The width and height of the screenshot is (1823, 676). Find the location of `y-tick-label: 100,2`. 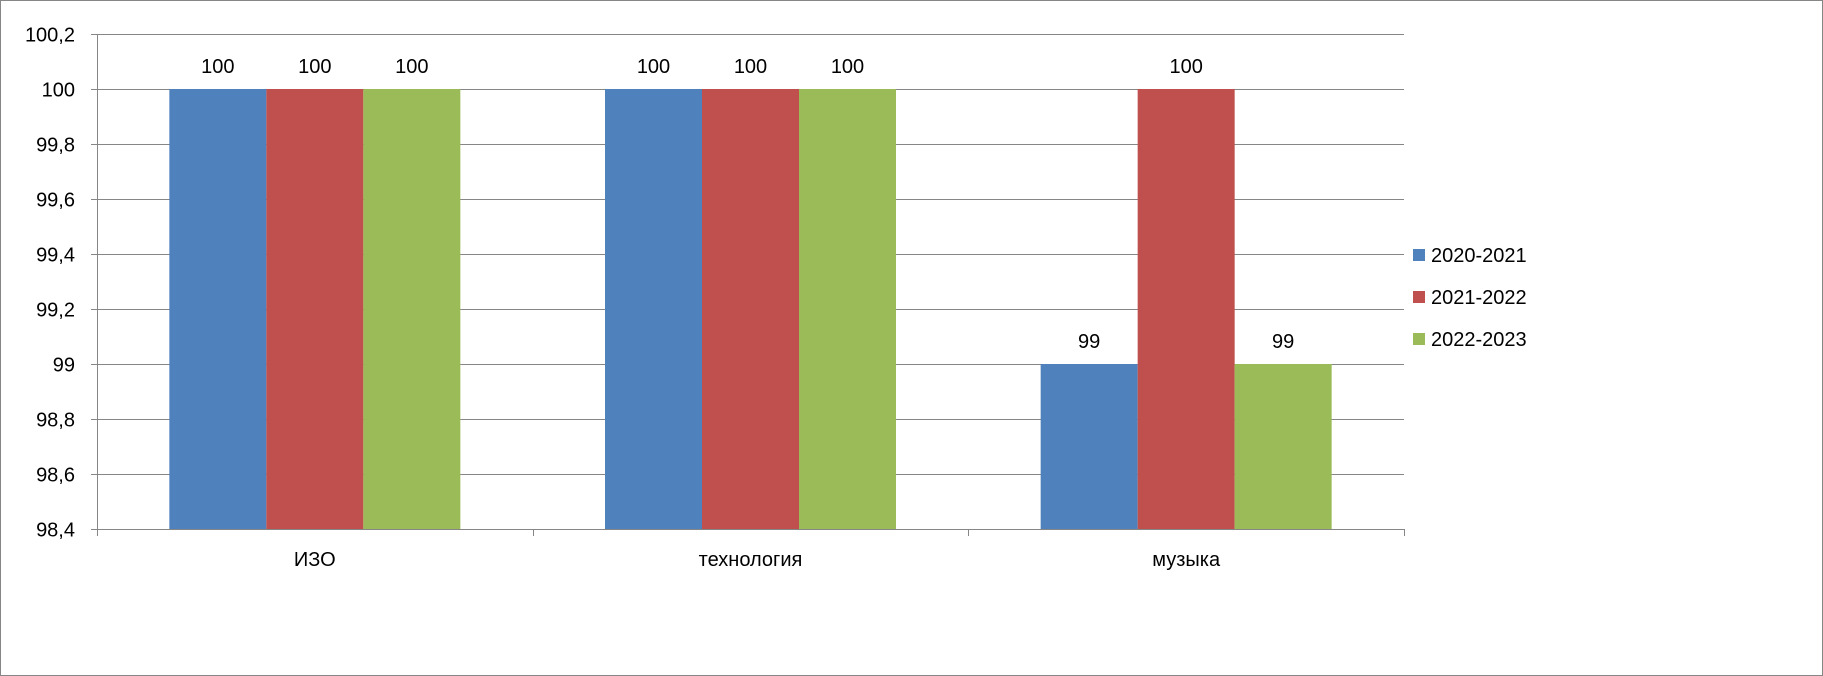

y-tick-label: 100,2 is located at coordinates (50, 36).